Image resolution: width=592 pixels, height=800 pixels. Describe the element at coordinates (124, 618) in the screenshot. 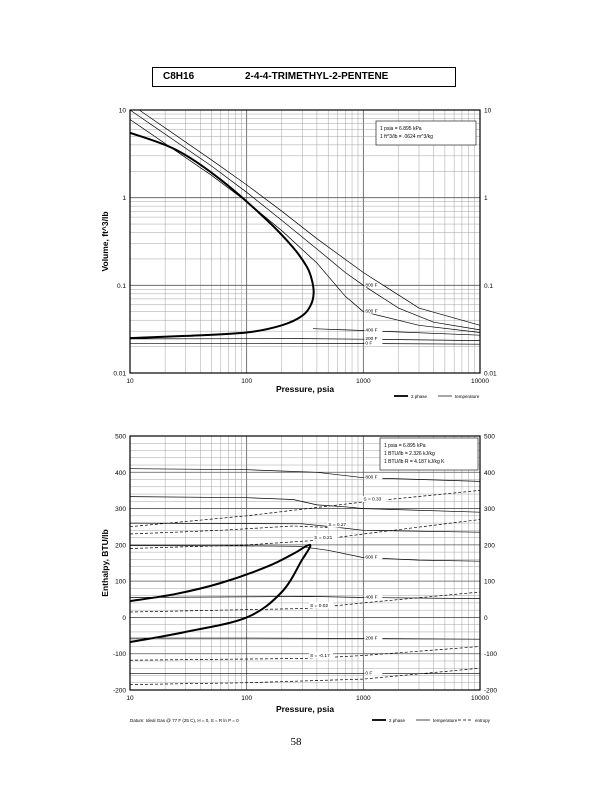

I see `enthalpy-y-tick-label-left: 0` at that location.